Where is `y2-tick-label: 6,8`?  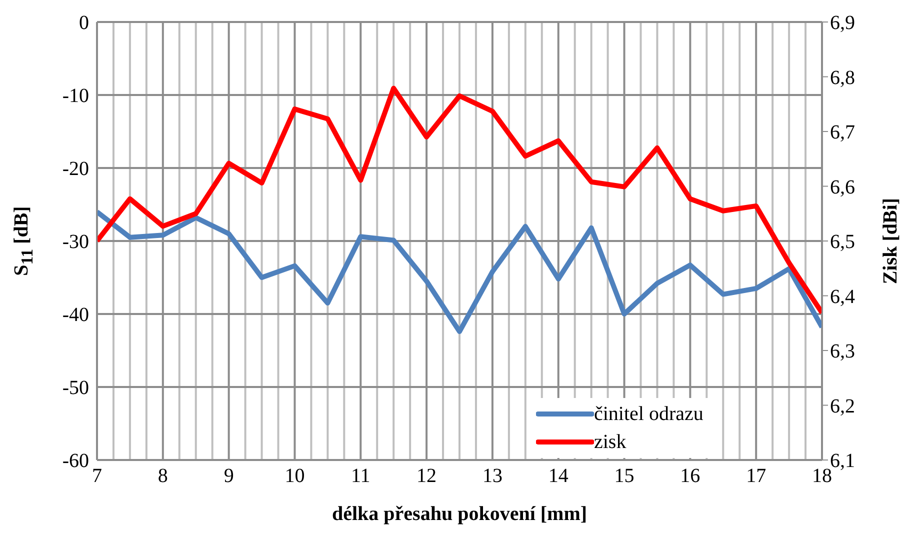
y2-tick-label: 6,8 is located at coordinates (842, 77).